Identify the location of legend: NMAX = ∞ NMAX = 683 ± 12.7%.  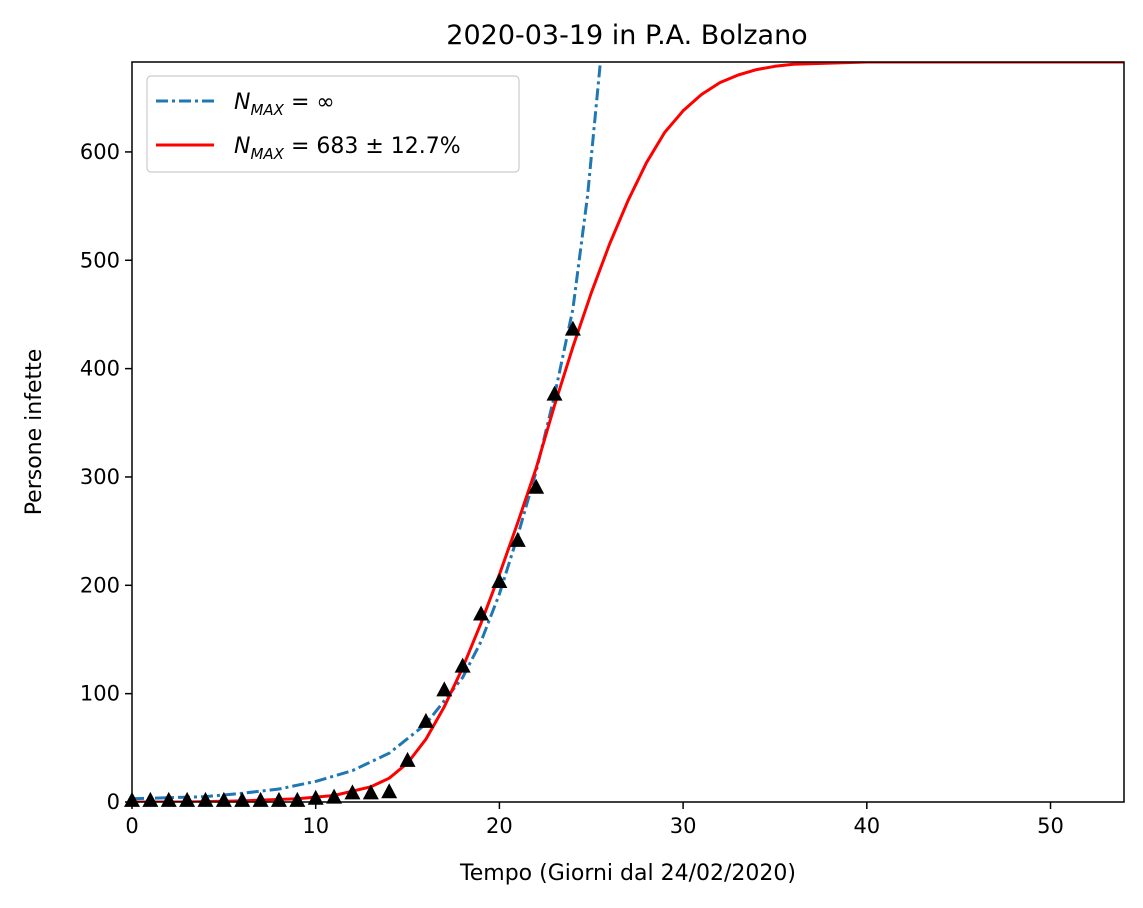
(333, 124).